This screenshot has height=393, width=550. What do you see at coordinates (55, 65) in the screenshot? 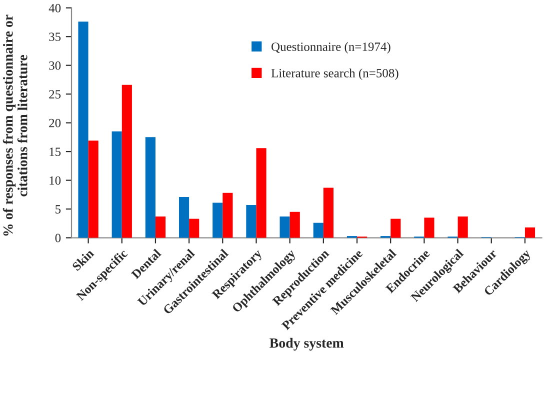
I see `y-tick-label: 30` at bounding box center [55, 65].